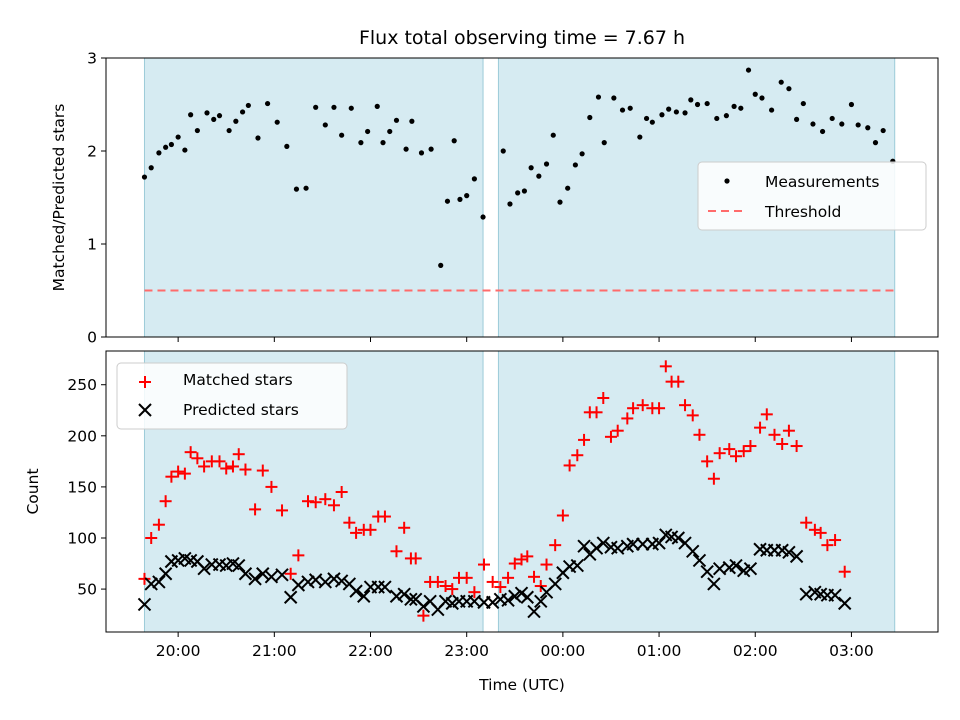 The height and width of the screenshot is (720, 960). I want to click on y-tick-label: 2, so click(92, 152).